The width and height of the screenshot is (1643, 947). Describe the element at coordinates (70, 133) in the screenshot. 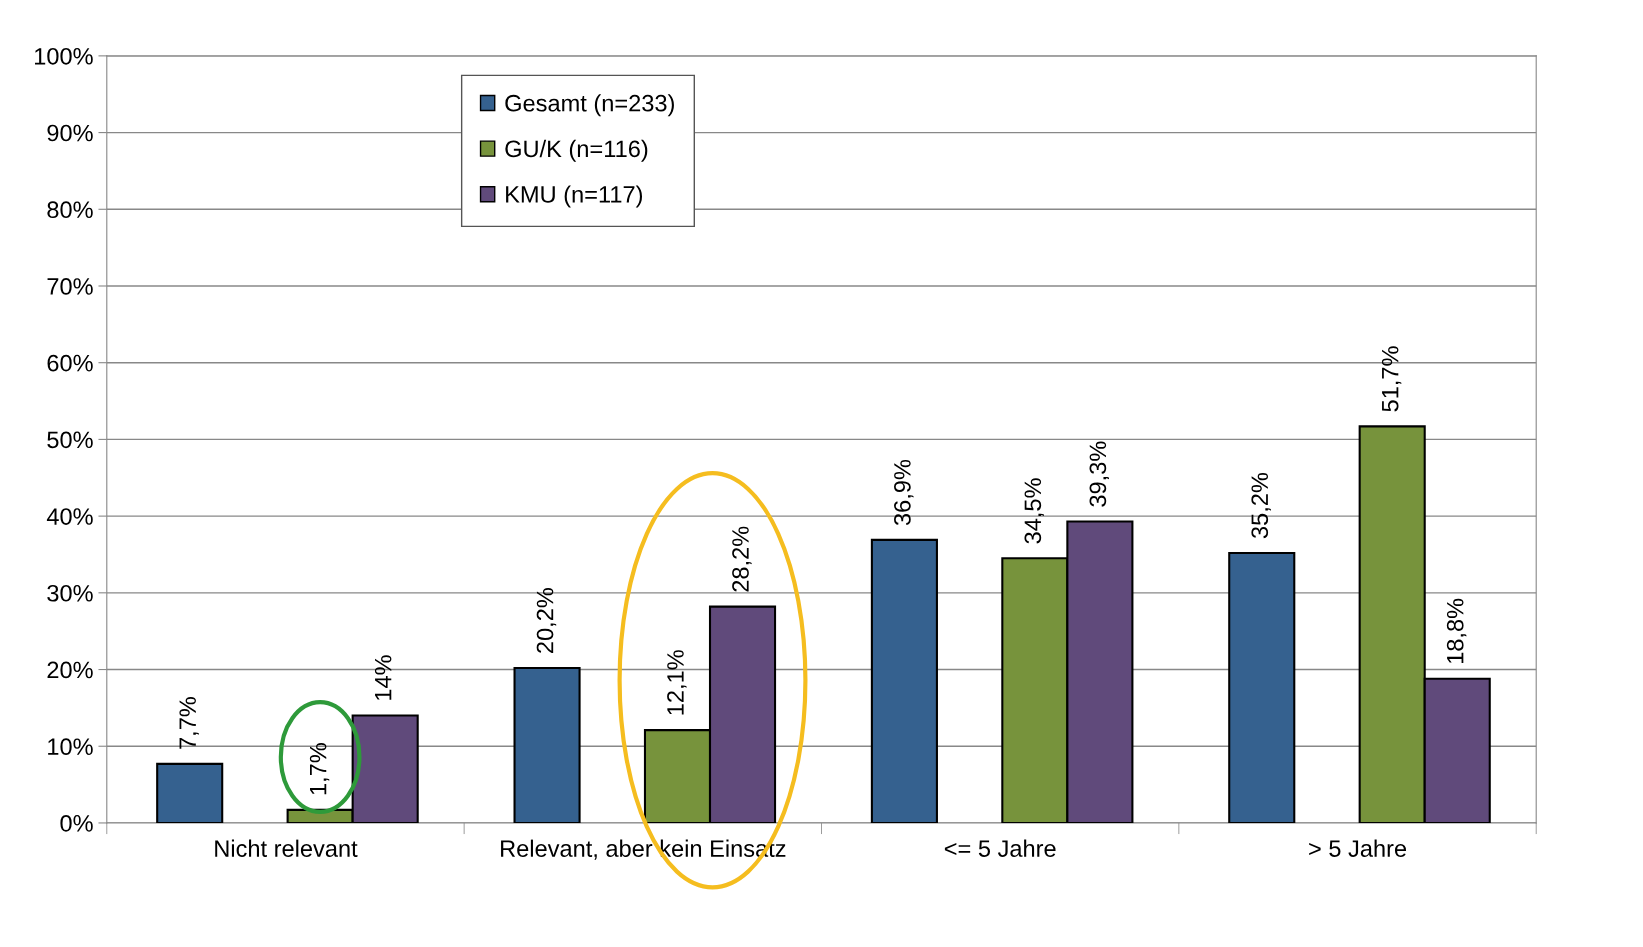

I see `y-tick-label: 90%` at that location.